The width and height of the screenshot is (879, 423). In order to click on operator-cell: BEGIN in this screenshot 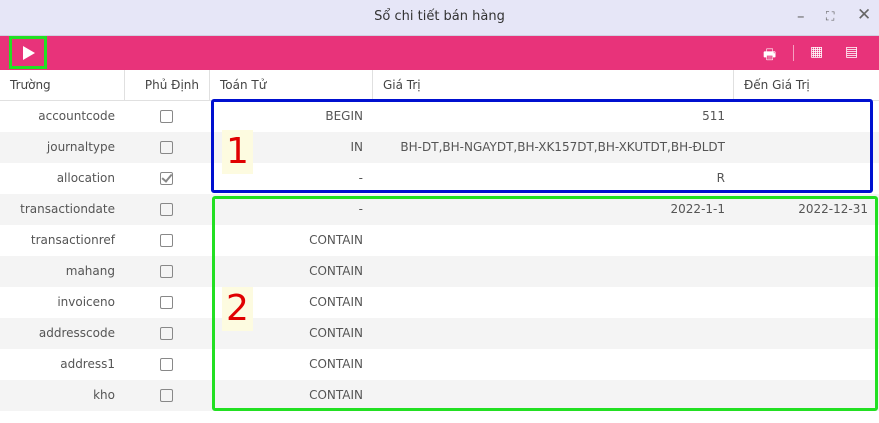, I will do `click(344, 116)`.